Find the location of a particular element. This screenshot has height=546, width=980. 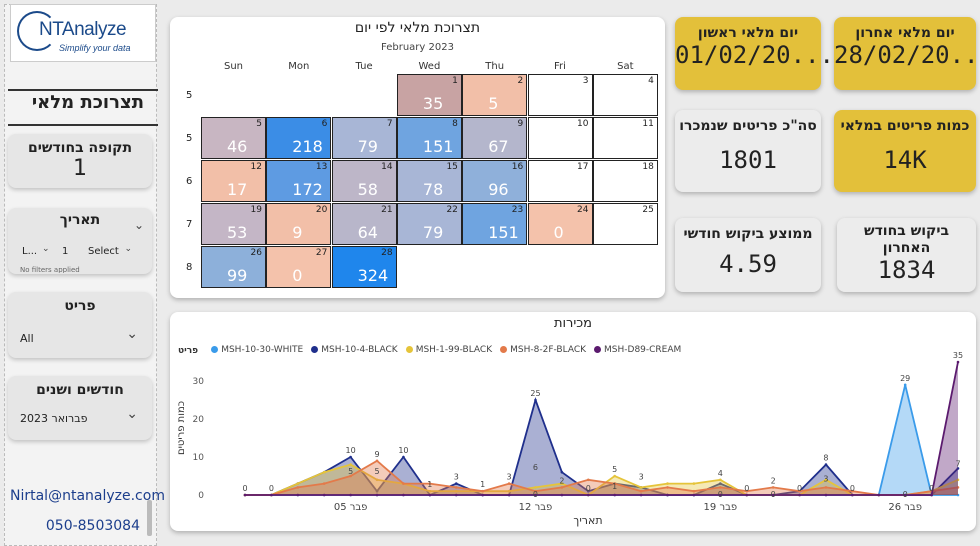

calendar-day-cell: 15 78 is located at coordinates (429, 181).